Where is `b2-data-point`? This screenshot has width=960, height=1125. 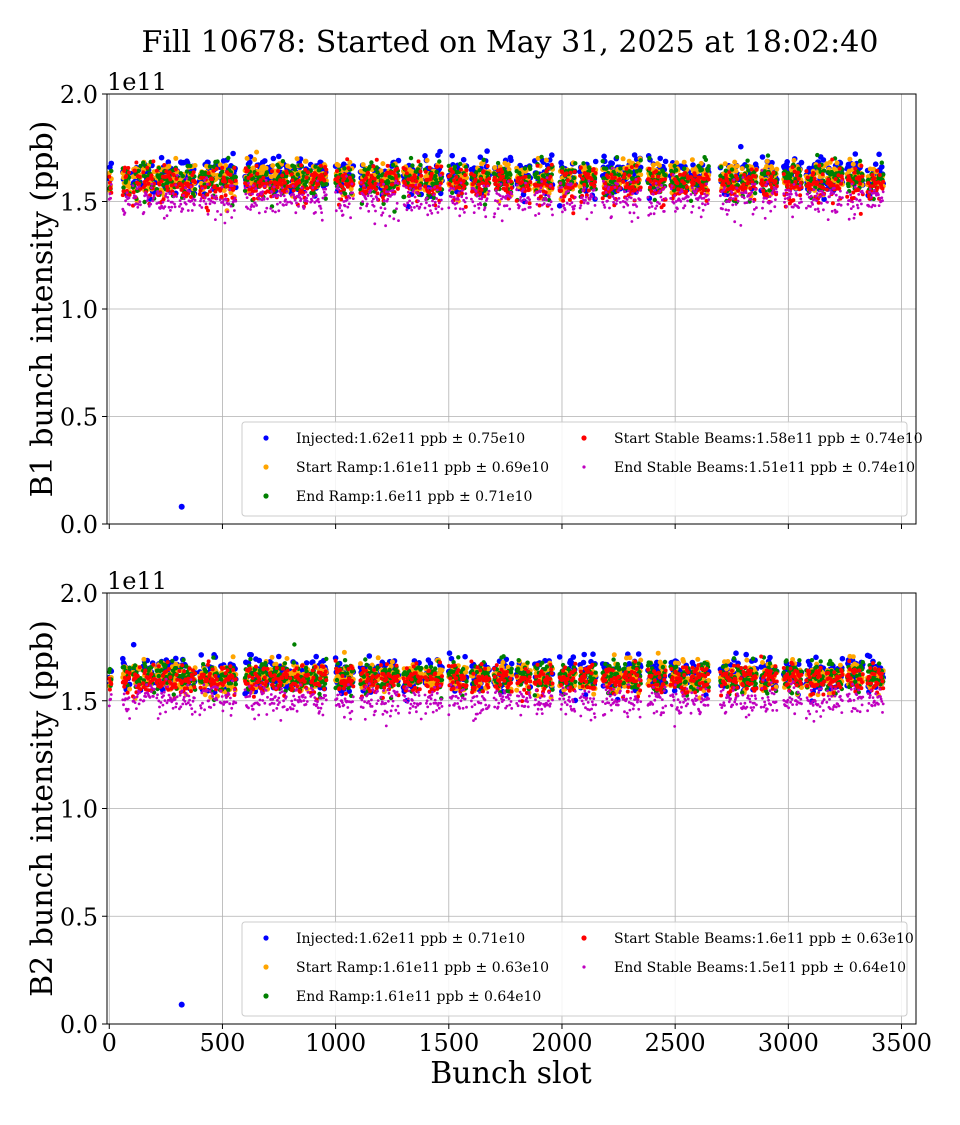 b2-data-point is located at coordinates (134, 645).